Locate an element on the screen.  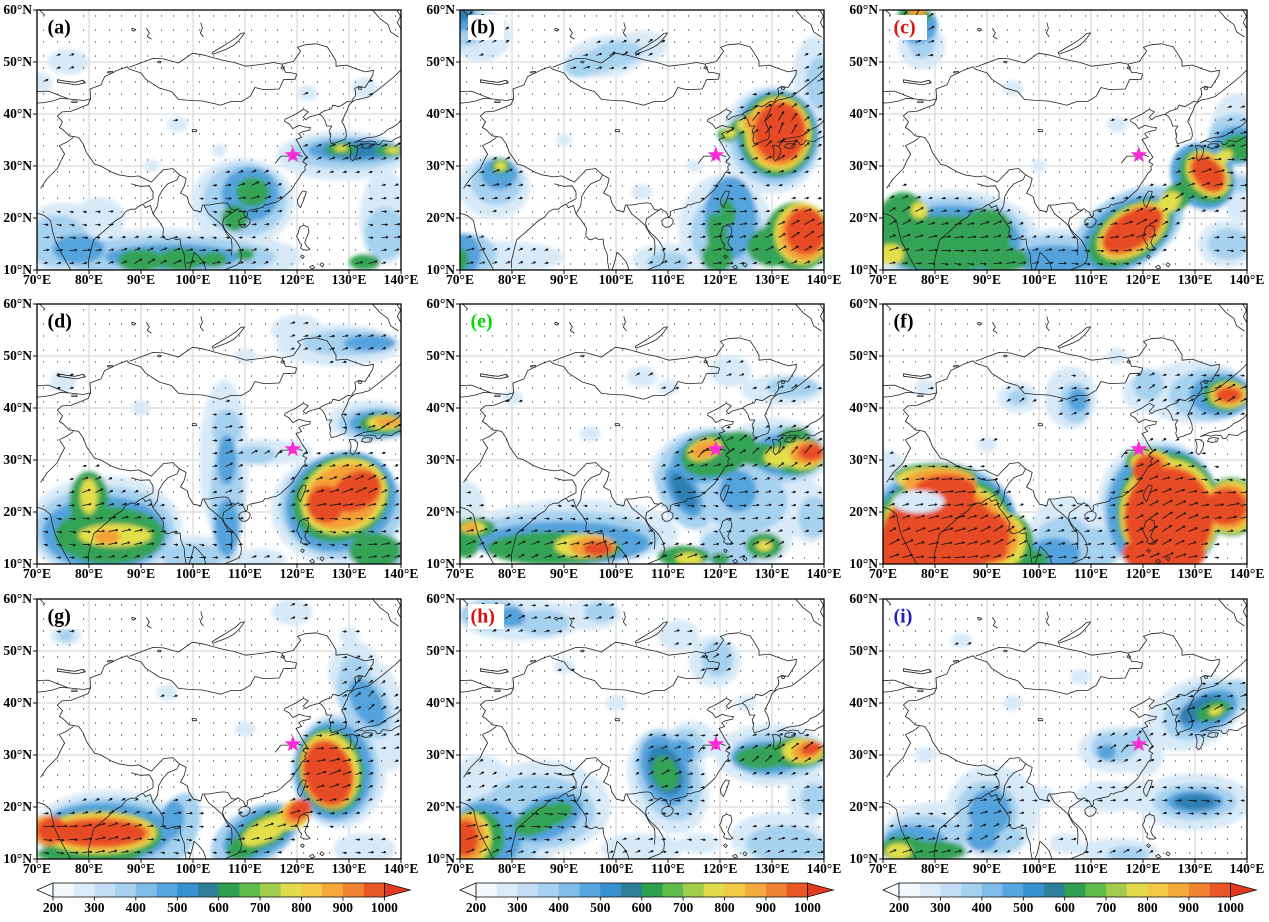
svg-text: (a) is located at coordinates (59, 28).